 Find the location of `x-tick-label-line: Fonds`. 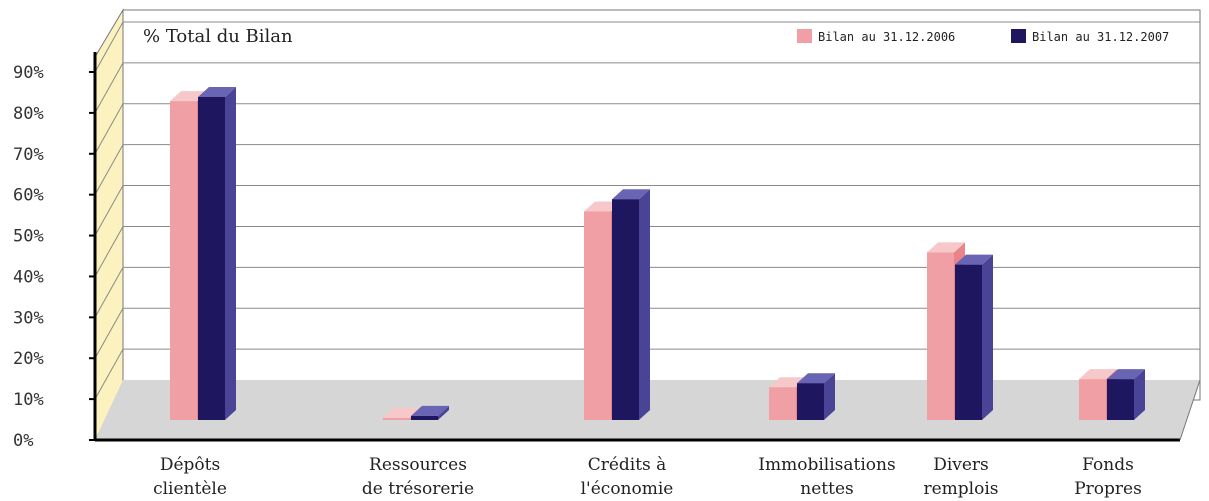

x-tick-label-line: Fonds is located at coordinates (1108, 465).